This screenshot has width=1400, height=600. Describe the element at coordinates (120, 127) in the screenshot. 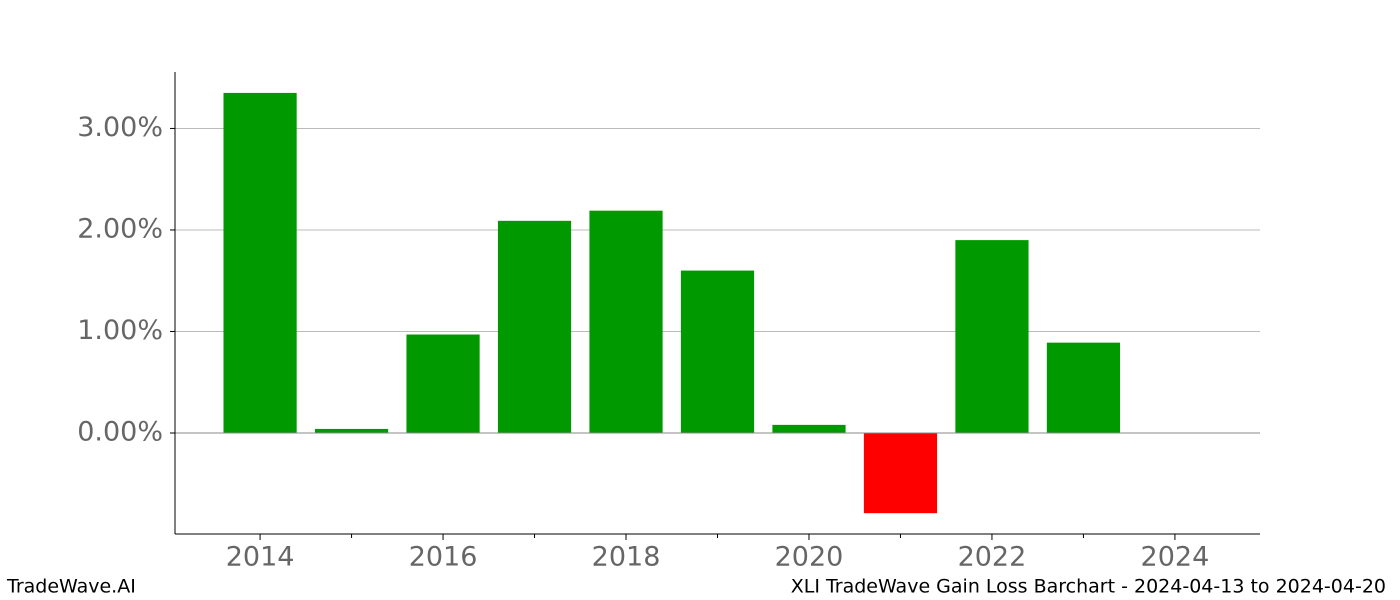

I see `y-tick-label: 3.00%` at that location.